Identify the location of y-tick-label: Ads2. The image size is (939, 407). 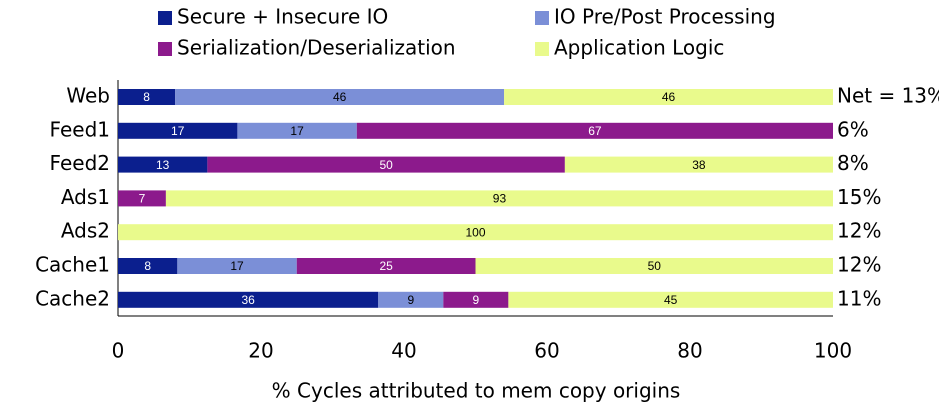
(85, 231).